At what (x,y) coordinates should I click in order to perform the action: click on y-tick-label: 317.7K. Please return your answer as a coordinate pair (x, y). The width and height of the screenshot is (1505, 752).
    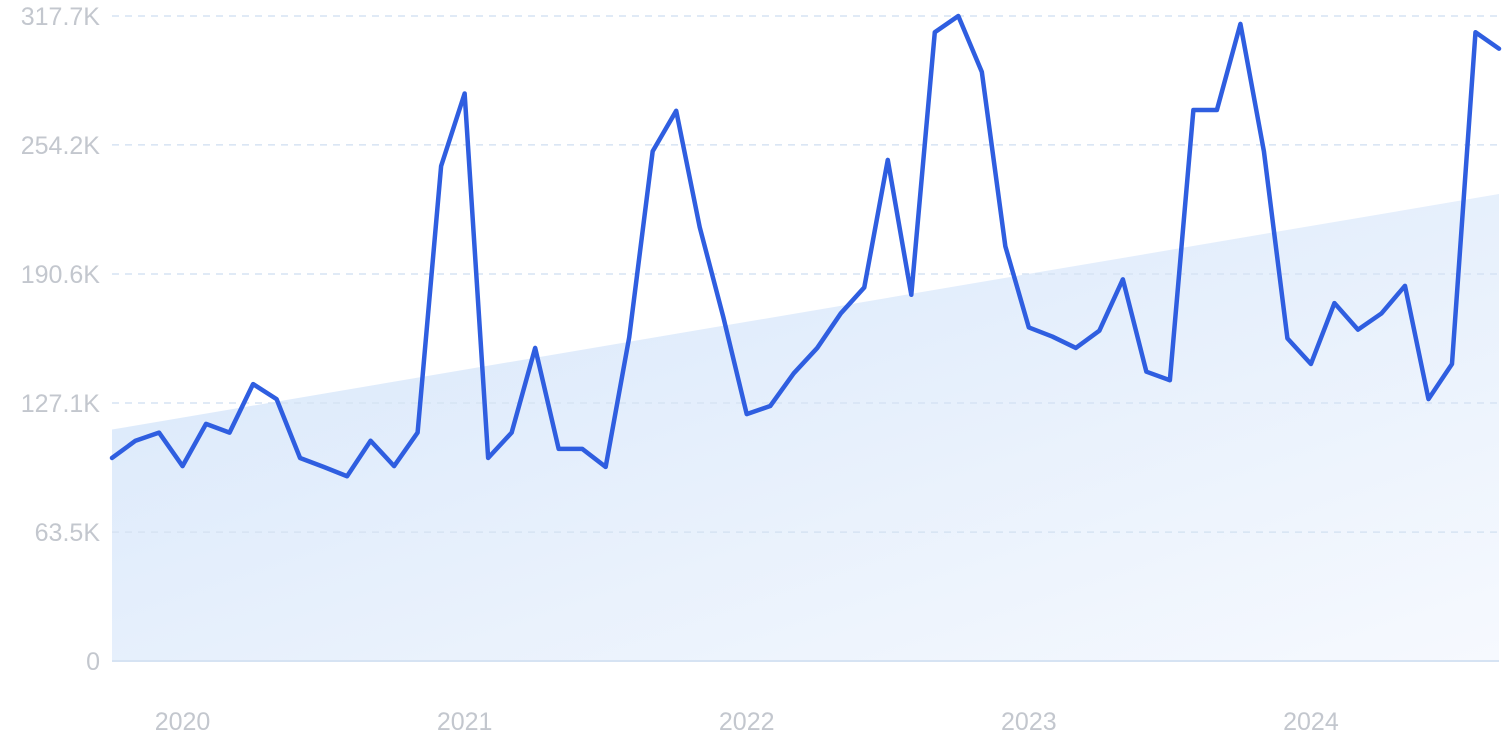
    Looking at the image, I should click on (61, 17).